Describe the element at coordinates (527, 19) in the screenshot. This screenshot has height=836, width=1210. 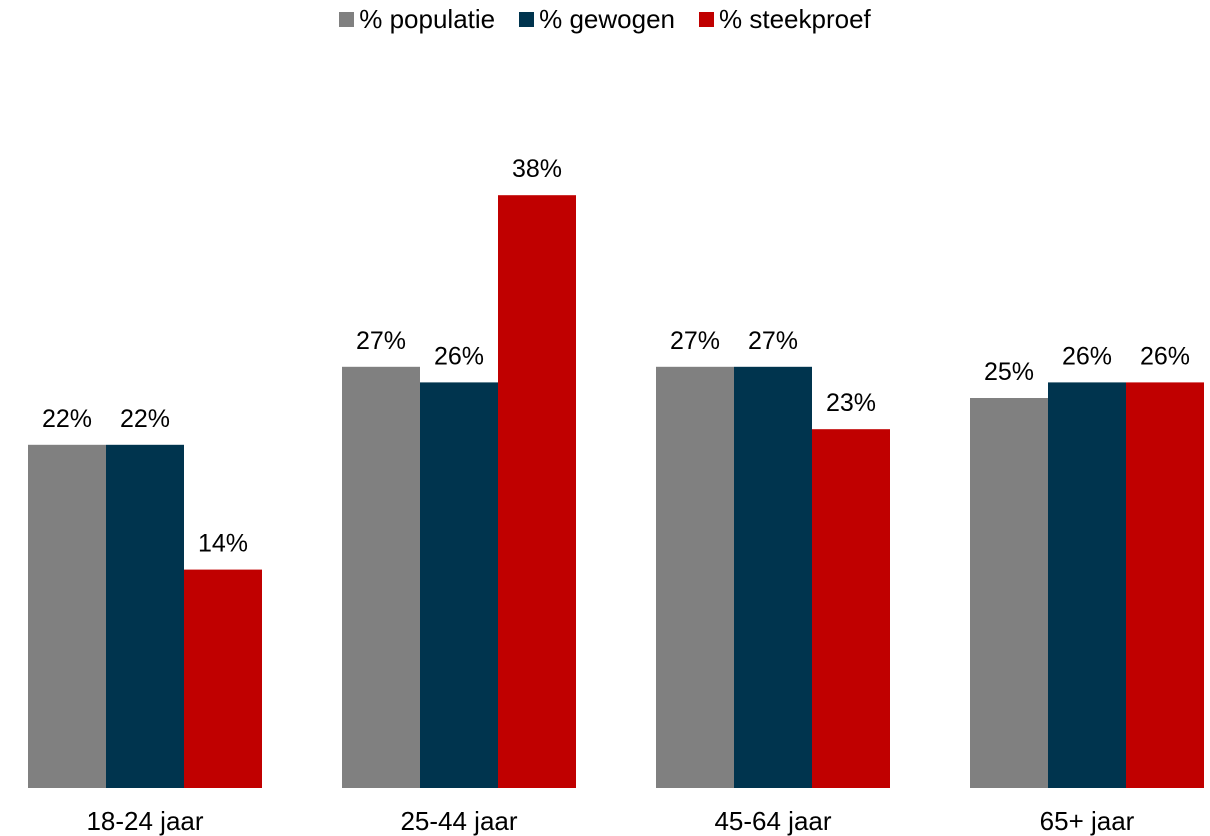
I see `legend-swatch-gewogen` at that location.